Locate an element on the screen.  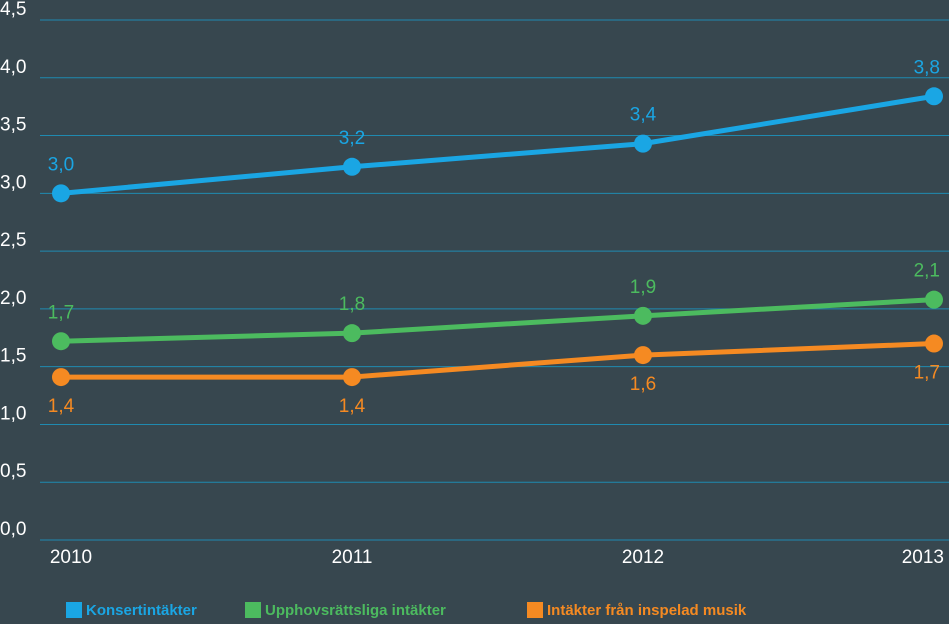
value-label: 1,6 is located at coordinates (643, 384).